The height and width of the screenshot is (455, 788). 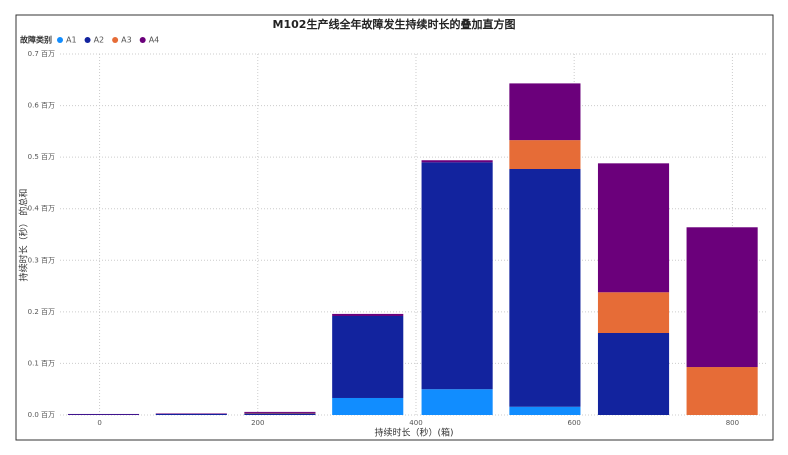 What do you see at coordinates (415, 423) in the screenshot?
I see `x-tick-label: 400` at bounding box center [415, 423].